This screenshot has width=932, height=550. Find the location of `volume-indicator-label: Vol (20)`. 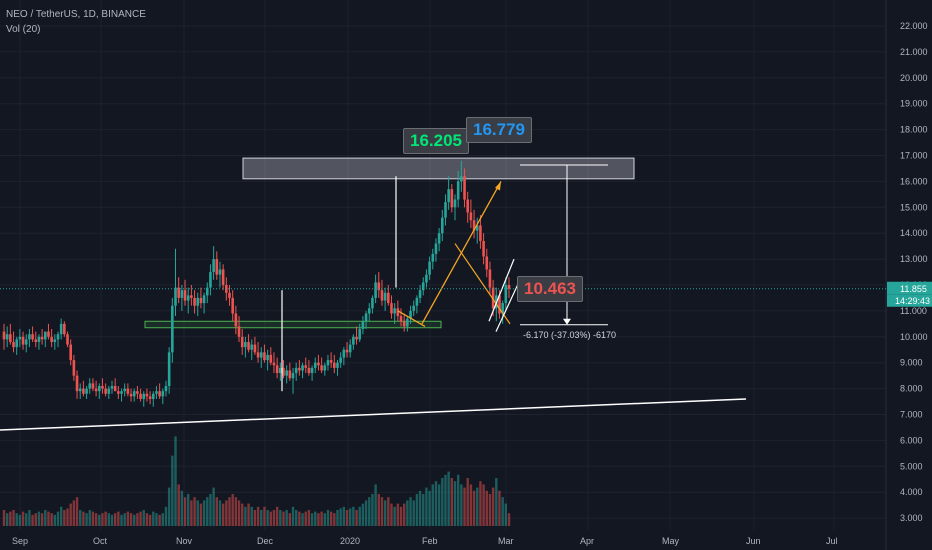

volume-indicator-label: Vol (20) is located at coordinates (23, 29).